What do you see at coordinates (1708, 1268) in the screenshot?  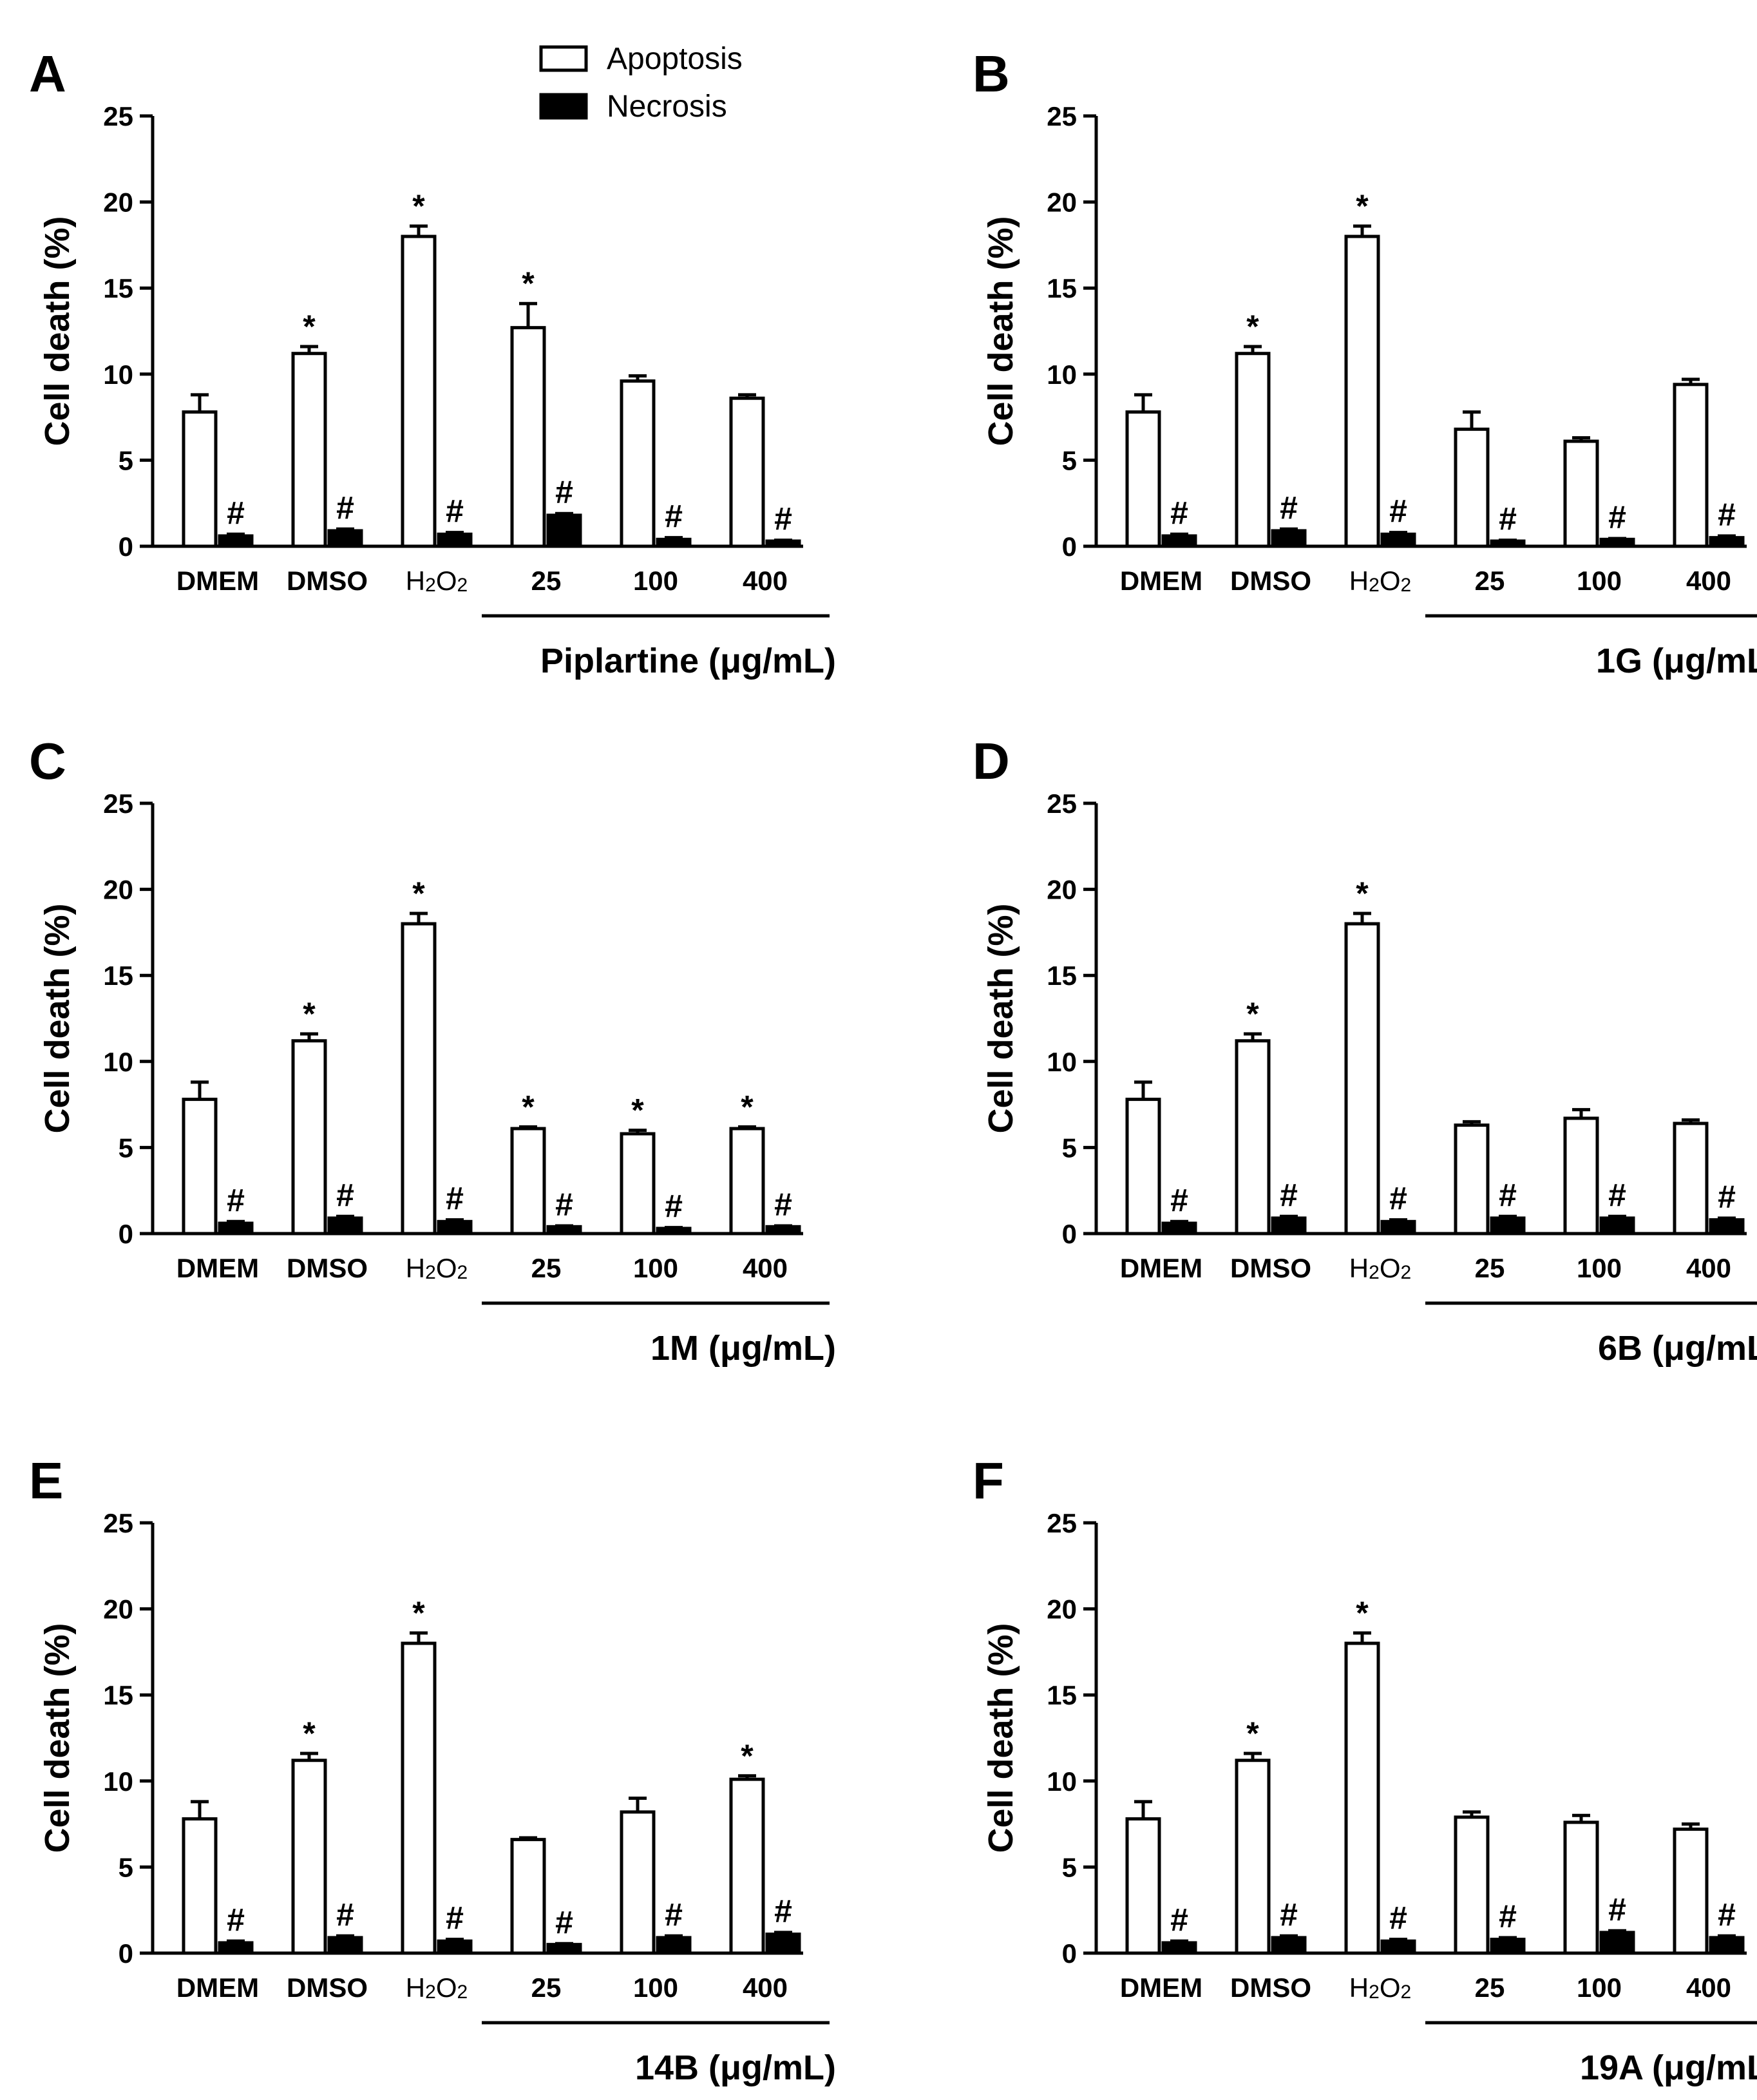 I see `category-label-d-5: 400` at bounding box center [1708, 1268].